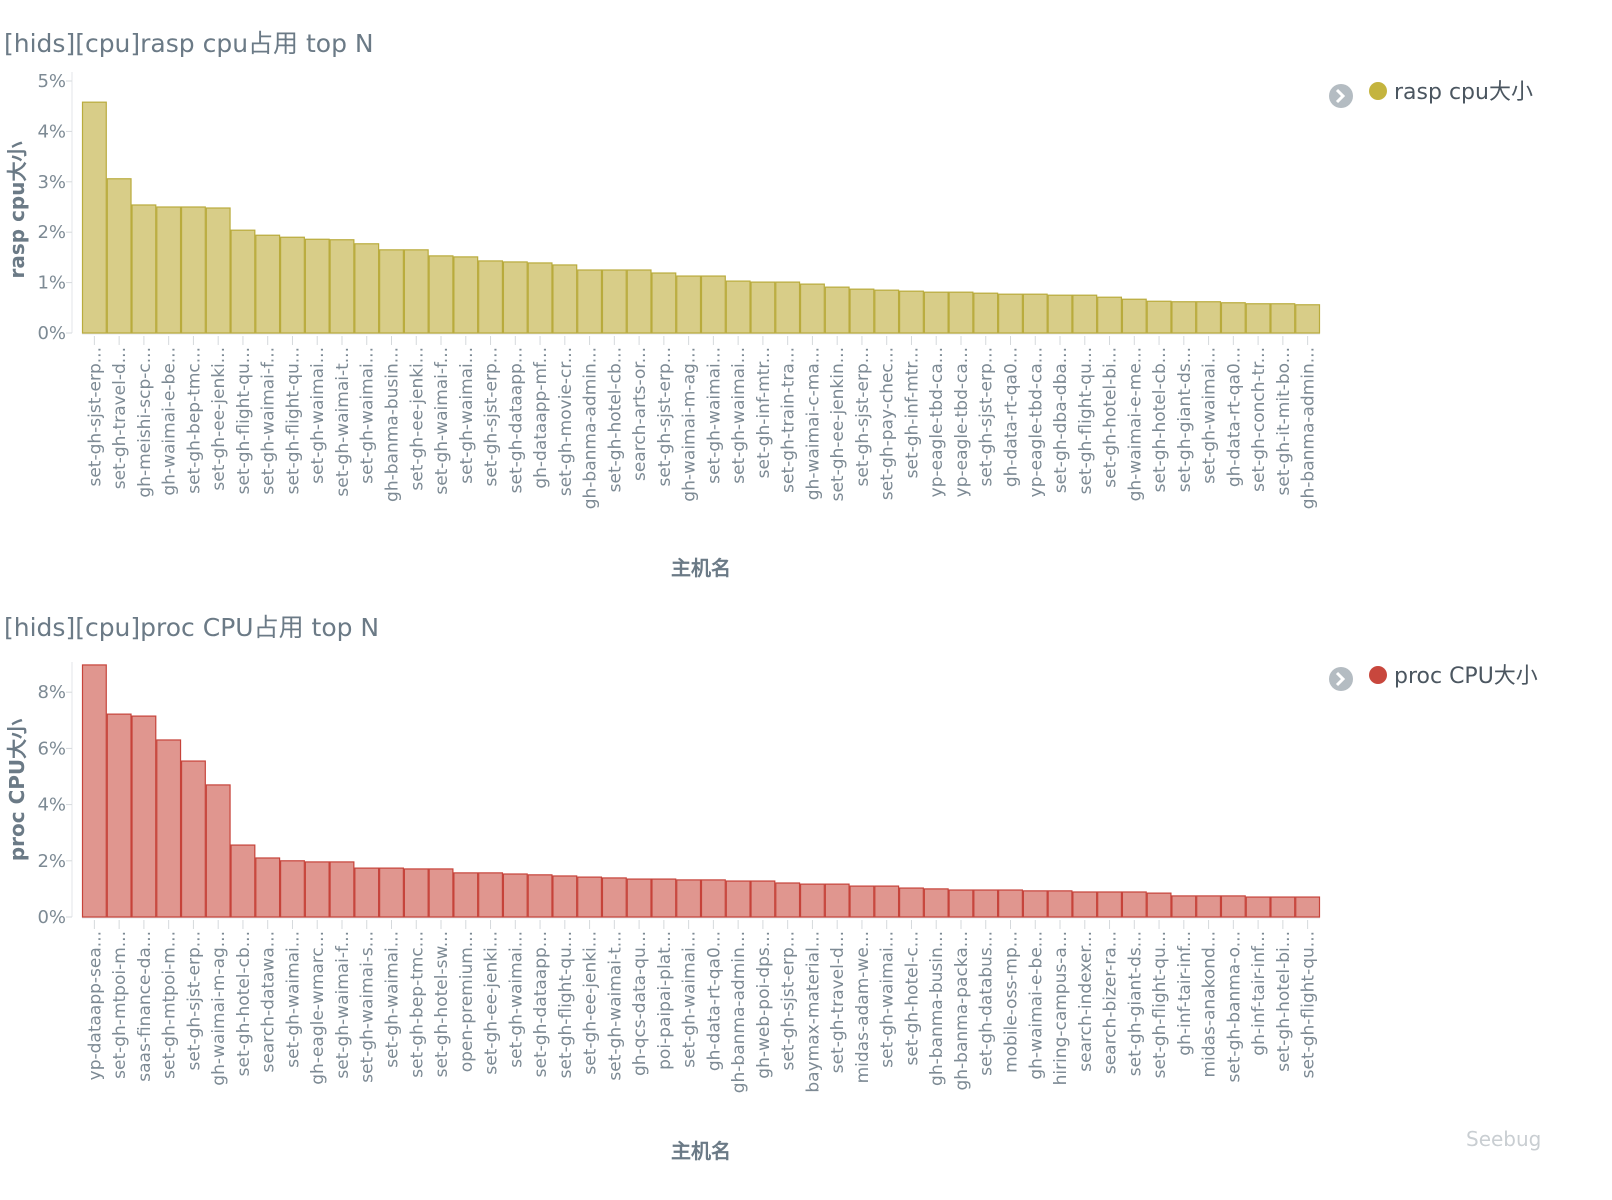  What do you see at coordinates (1466, 676) in the screenshot?
I see `legend-label: proc CPU大小` at bounding box center [1466, 676].